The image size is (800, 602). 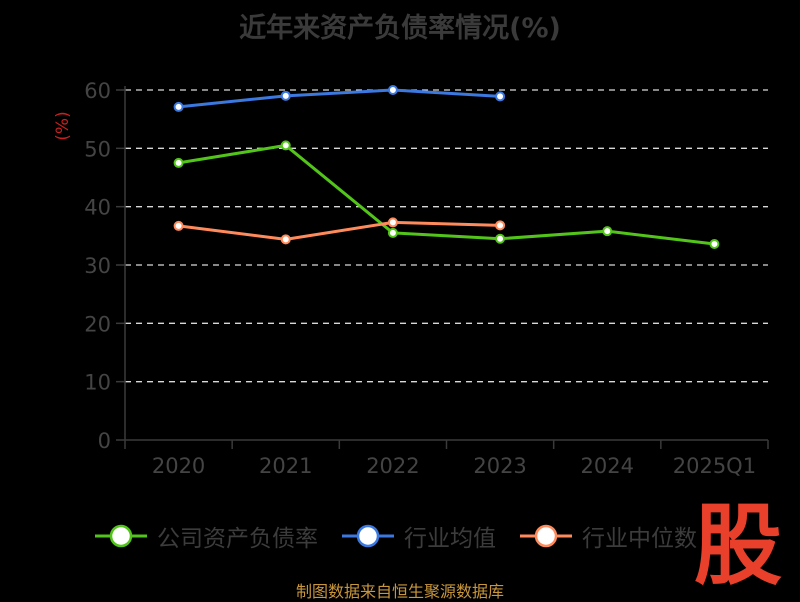 What do you see at coordinates (639, 539) in the screenshot?
I see `legend-label: 行业中位数` at bounding box center [639, 539].